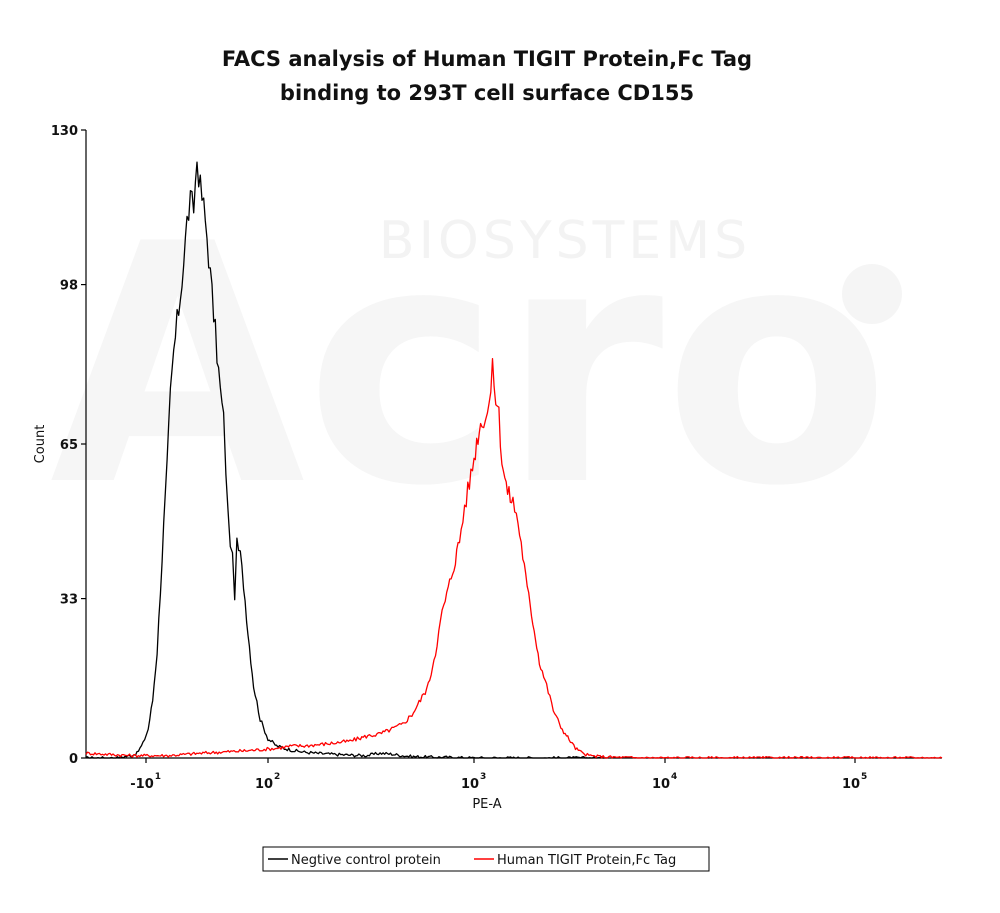 Image resolution: width=1000 pixels, height=913 pixels. I want to click on y-tick-label: 0, so click(73, 759).